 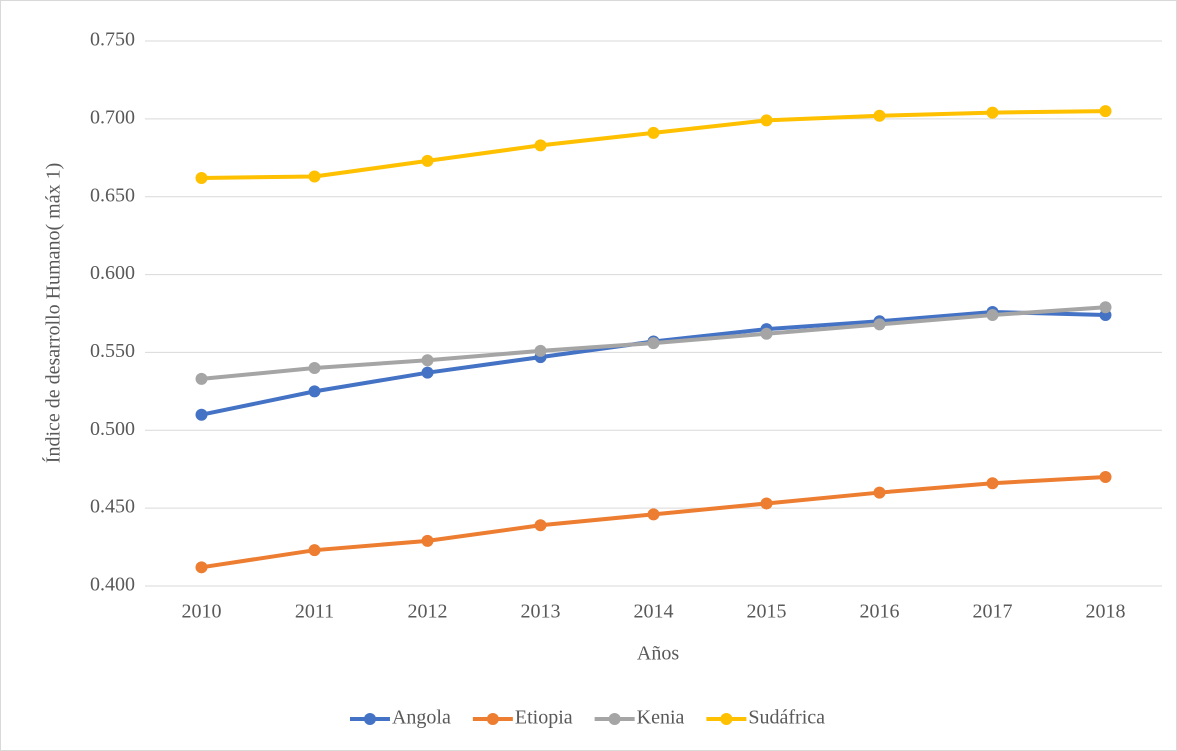 What do you see at coordinates (112, 117) in the screenshot?
I see `y-tick-label: 0.700` at bounding box center [112, 117].